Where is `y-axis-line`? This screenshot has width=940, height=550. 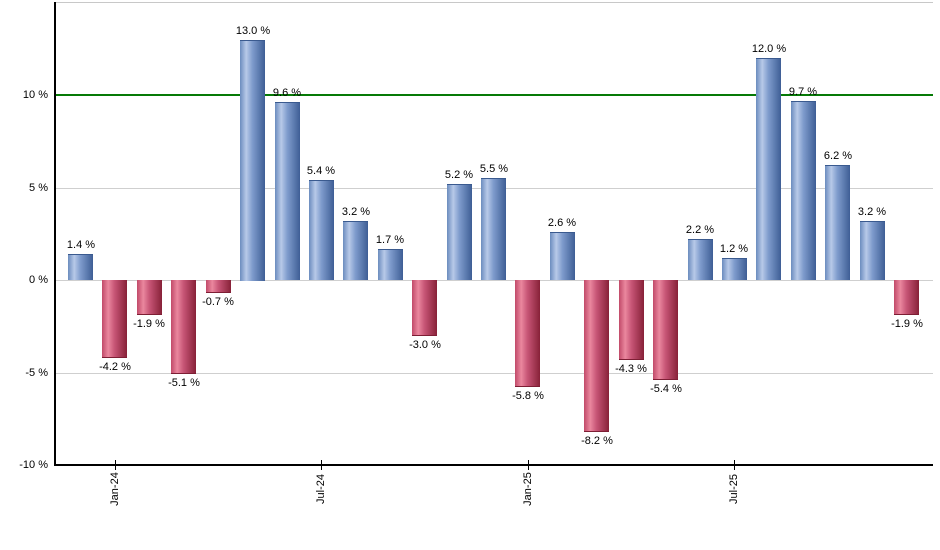
y-axis-line is located at coordinates (55, 233).